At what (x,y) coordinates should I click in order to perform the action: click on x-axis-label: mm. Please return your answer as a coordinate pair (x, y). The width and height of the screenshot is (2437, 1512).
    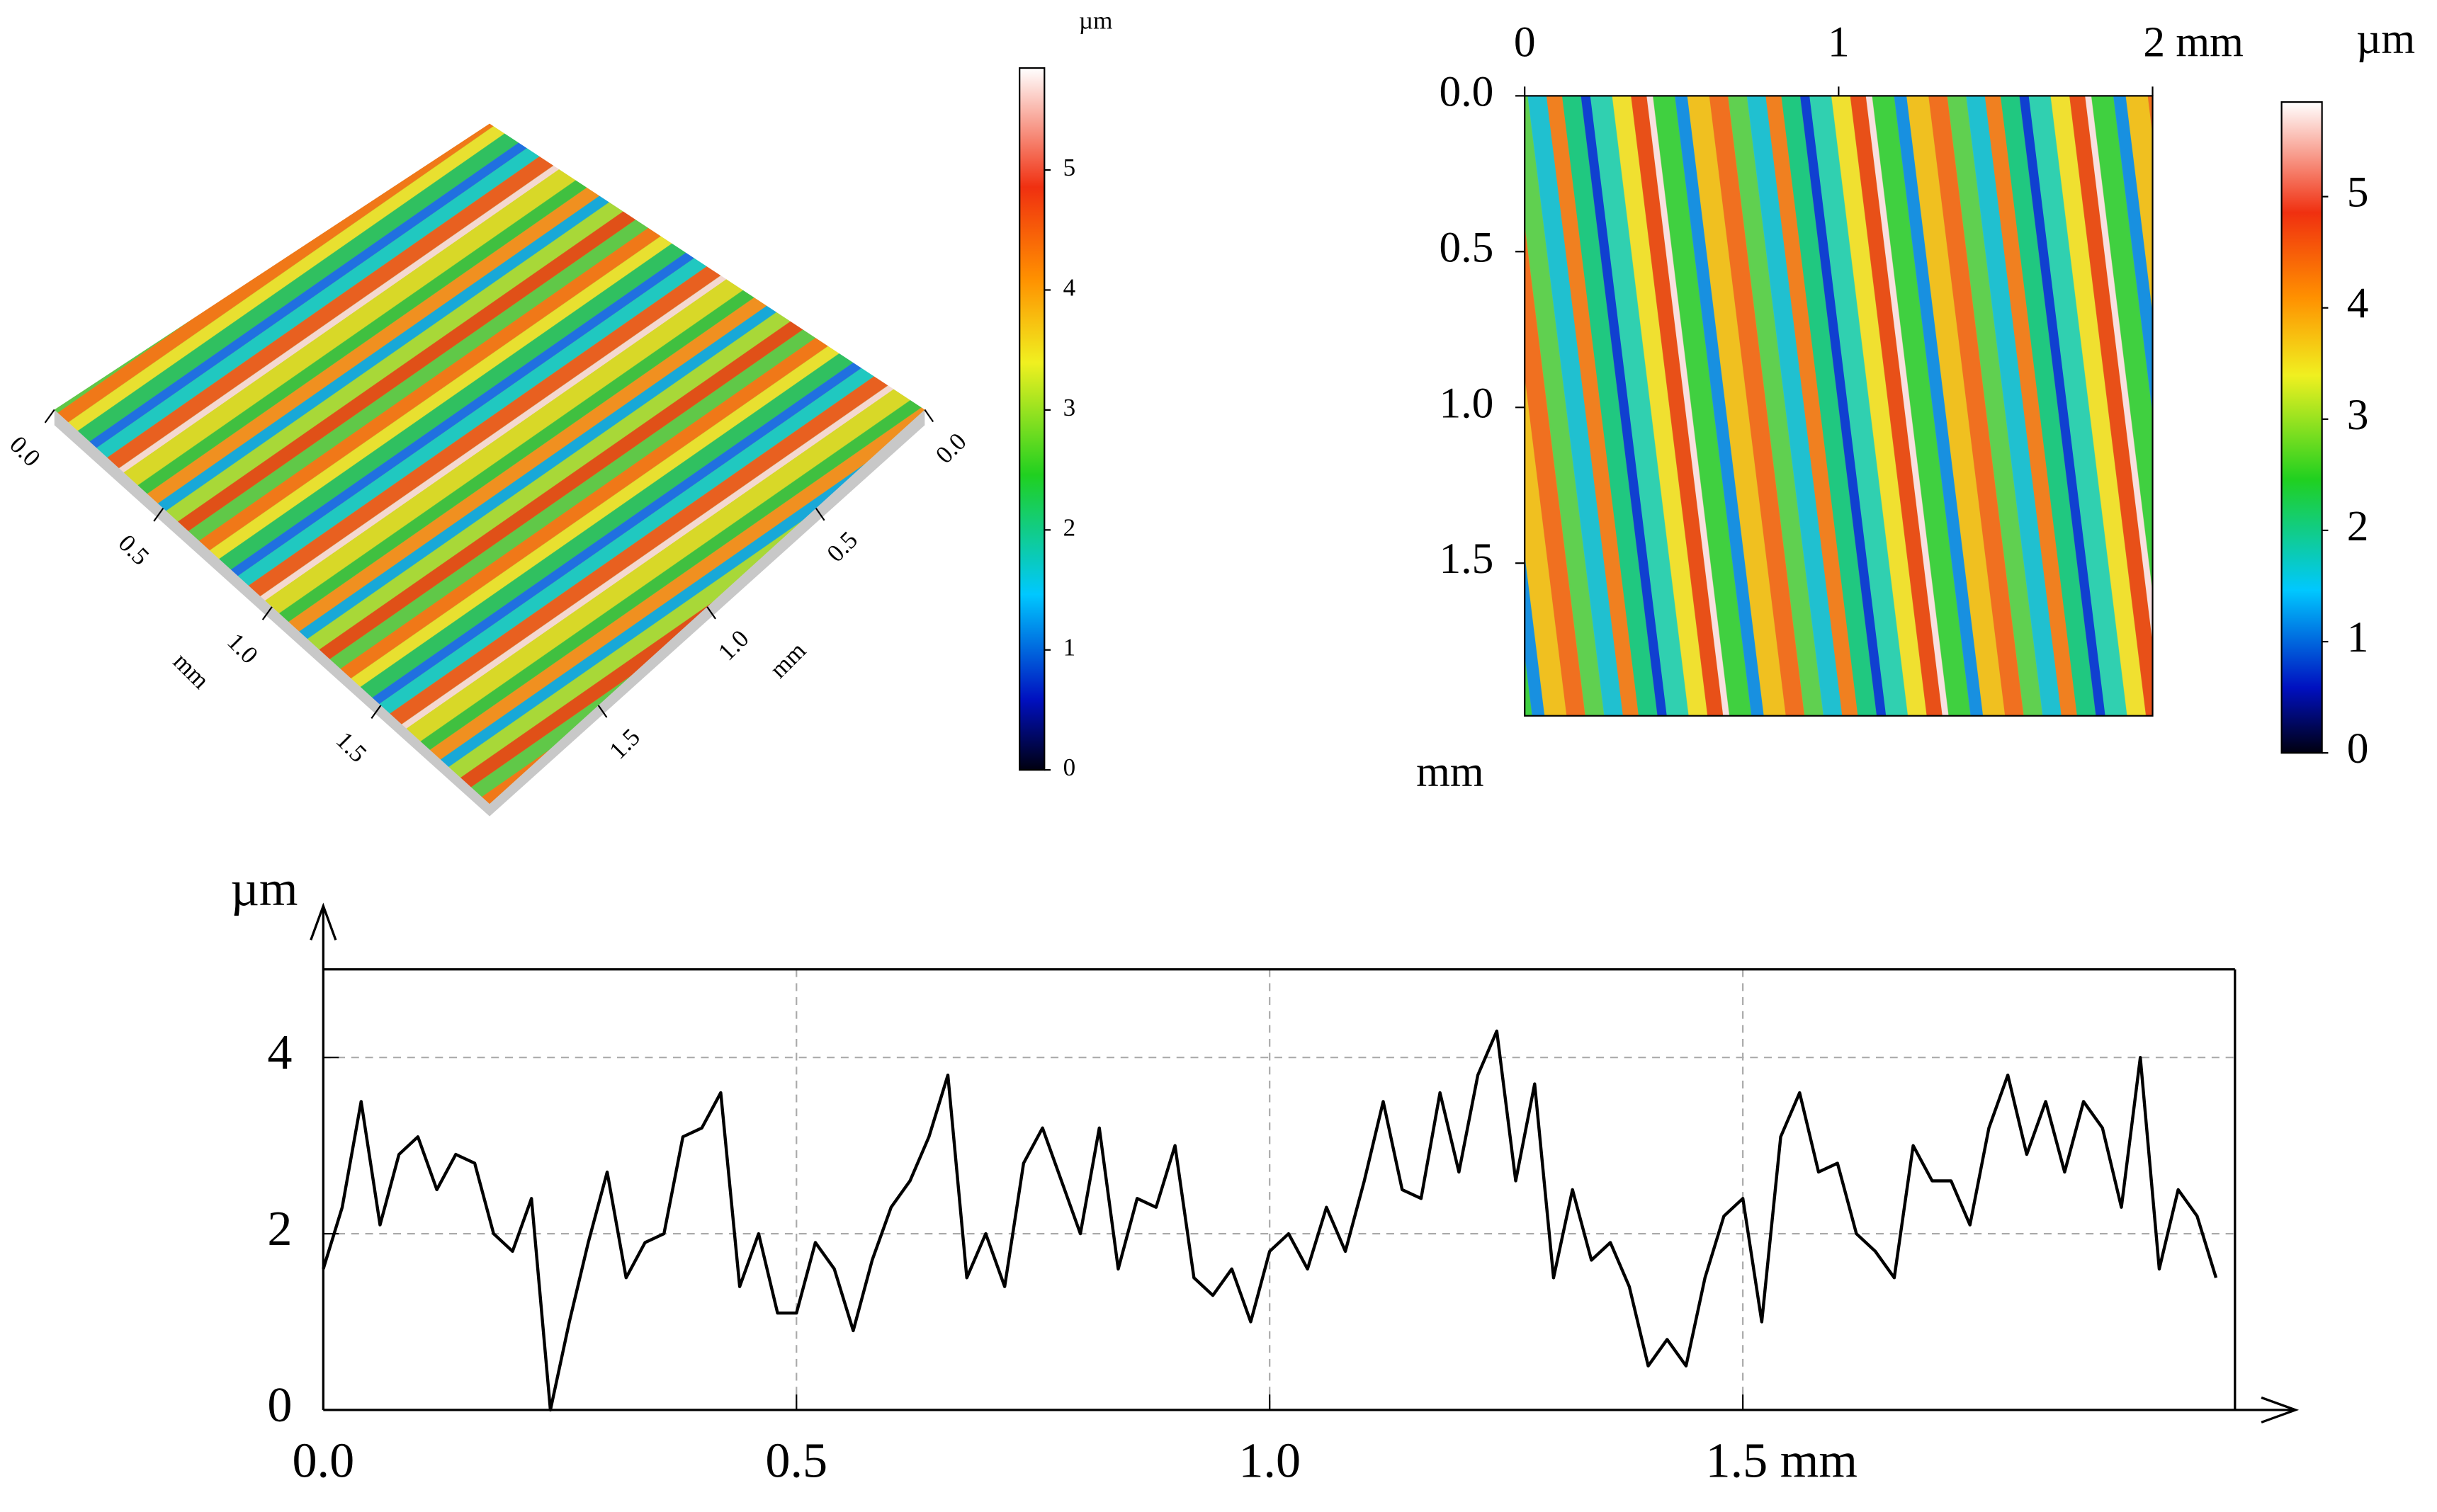
    Looking at the image, I should click on (192, 670).